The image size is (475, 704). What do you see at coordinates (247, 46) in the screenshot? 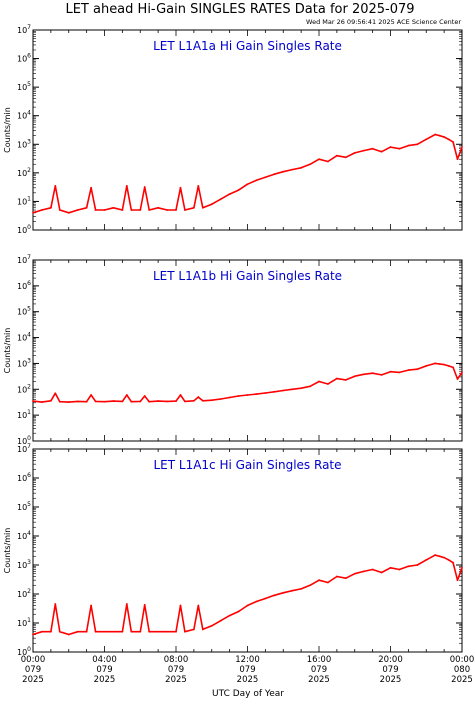
I see `panel-label: LET L1A1a Hi Gain Singles Rate` at bounding box center [247, 46].